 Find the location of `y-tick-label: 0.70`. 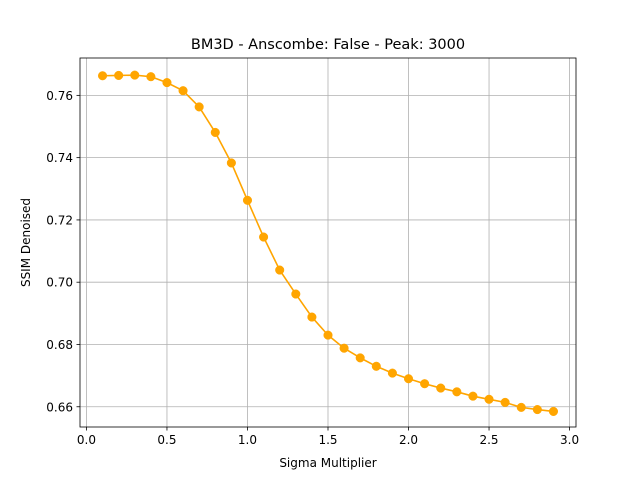

y-tick-label: 0.70 is located at coordinates (59, 283).